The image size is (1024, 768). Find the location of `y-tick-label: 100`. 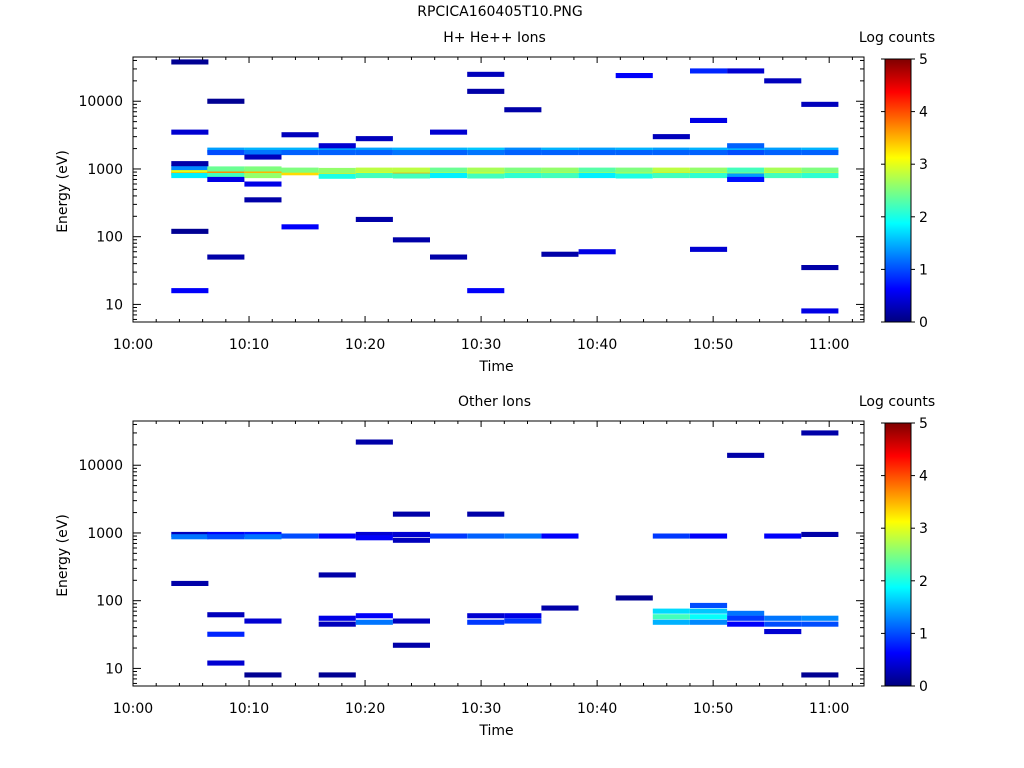

y-tick-label: 100 is located at coordinates (109, 602).